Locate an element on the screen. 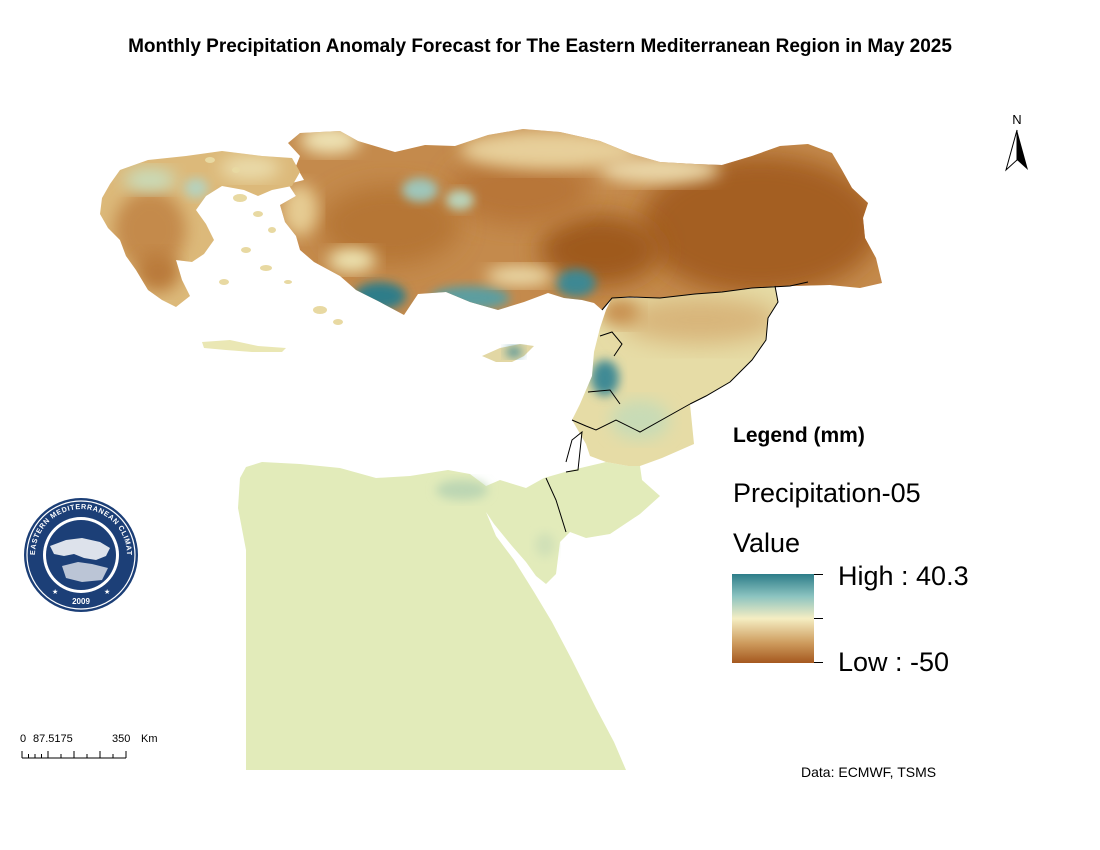 The height and width of the screenshot is (850, 1100). north-arrow-icon is located at coordinates (1016, 150).